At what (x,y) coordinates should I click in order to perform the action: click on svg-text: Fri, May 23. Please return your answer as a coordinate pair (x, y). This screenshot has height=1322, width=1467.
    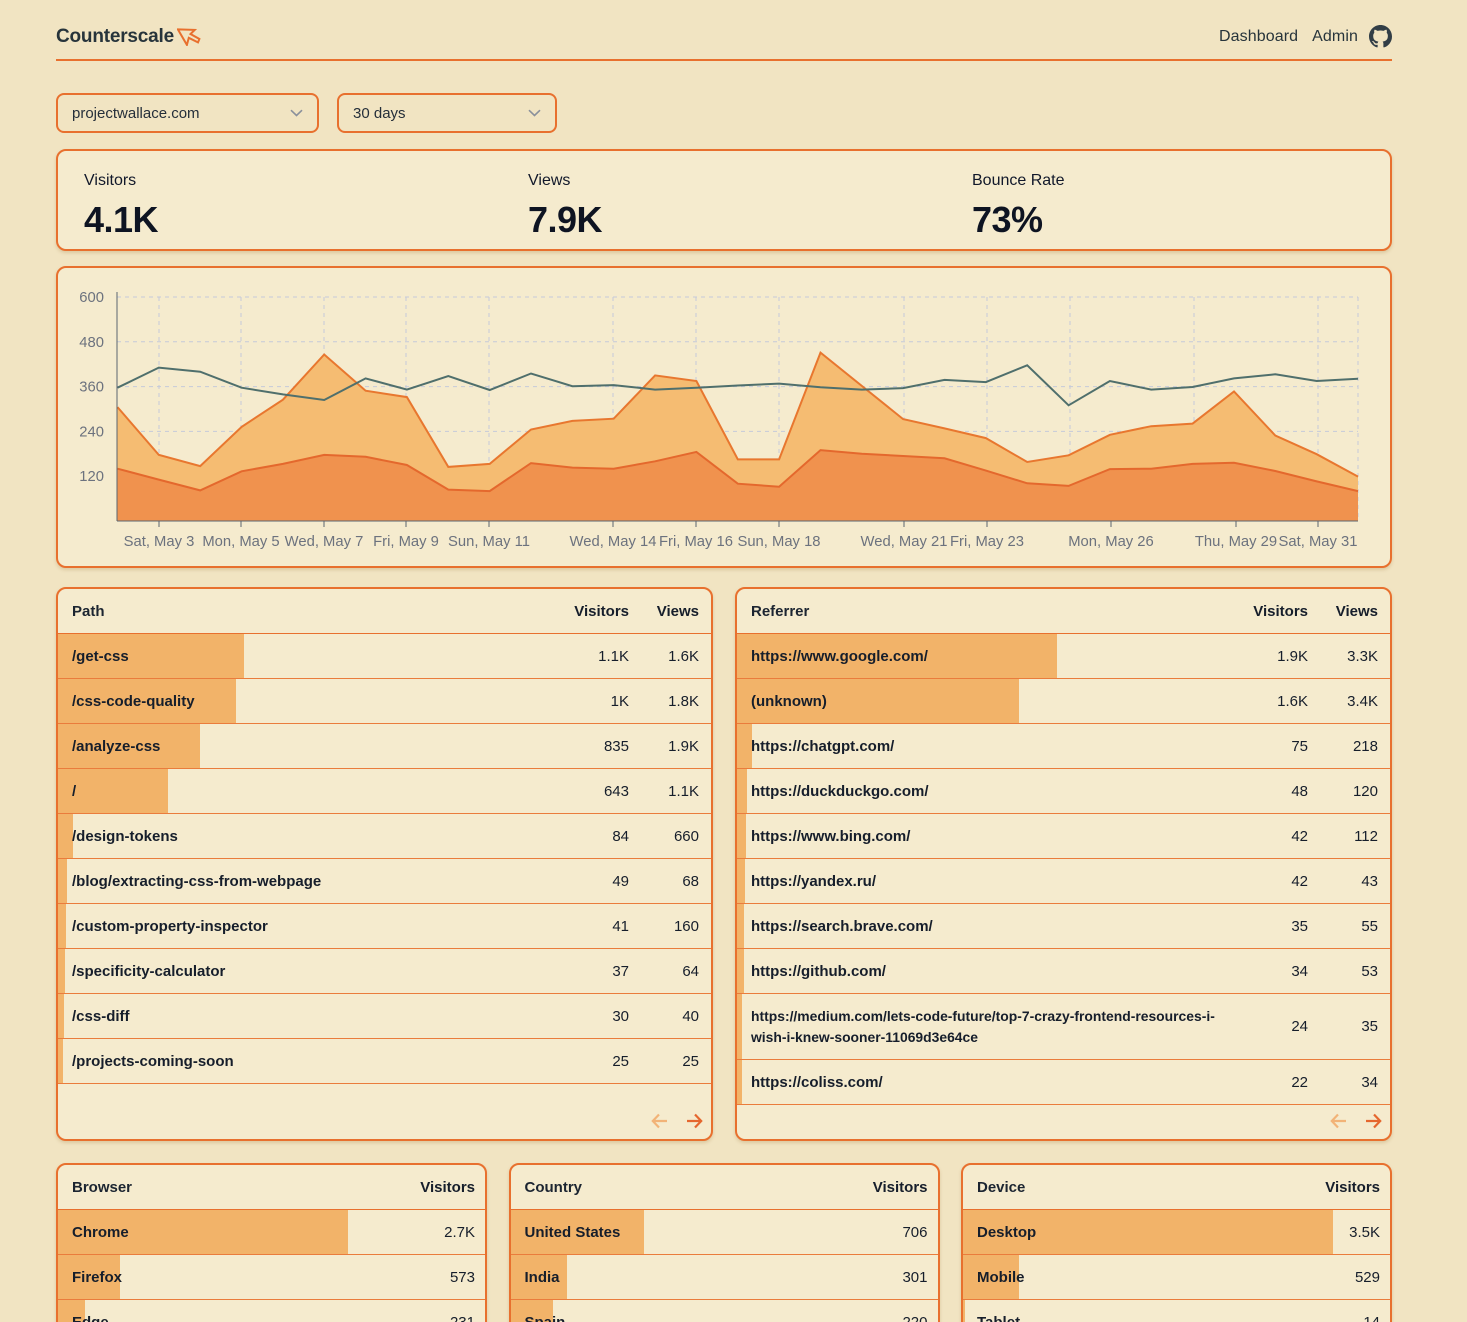
    Looking at the image, I should click on (987, 542).